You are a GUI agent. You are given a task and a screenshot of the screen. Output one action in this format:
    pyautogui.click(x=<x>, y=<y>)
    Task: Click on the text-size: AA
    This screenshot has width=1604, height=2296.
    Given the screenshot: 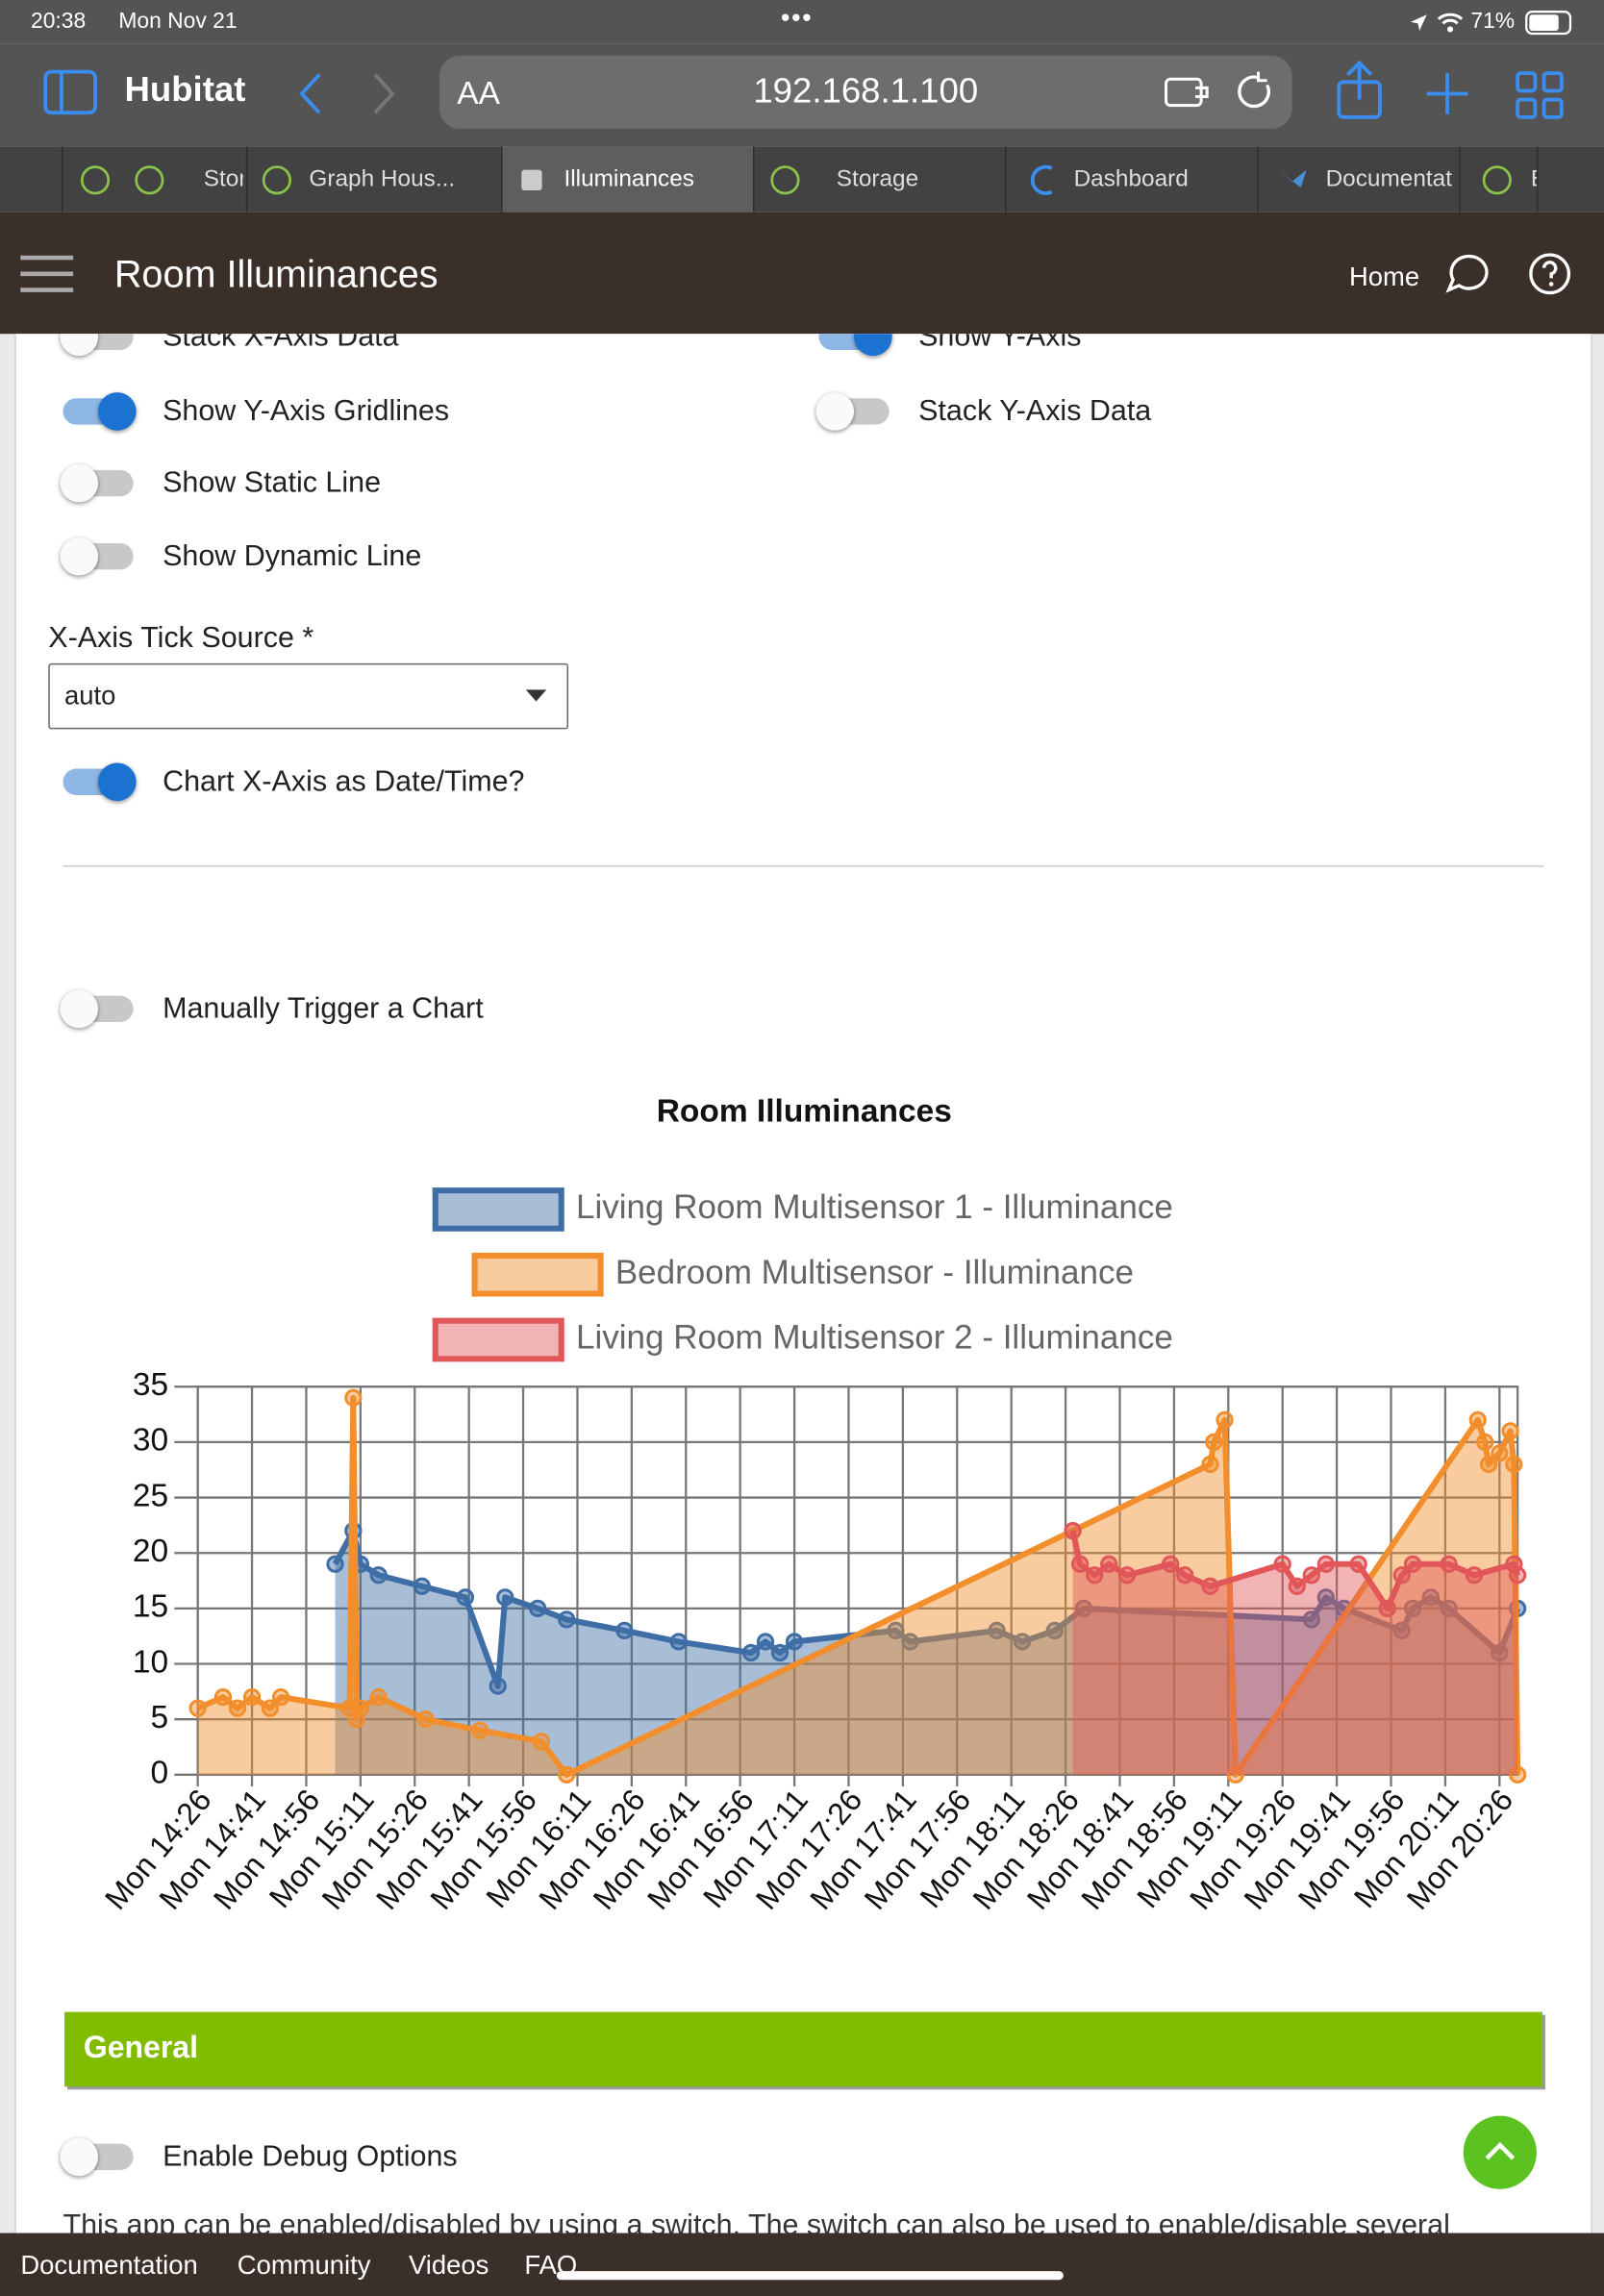 What is the action you would take?
    pyautogui.click(x=478, y=93)
    